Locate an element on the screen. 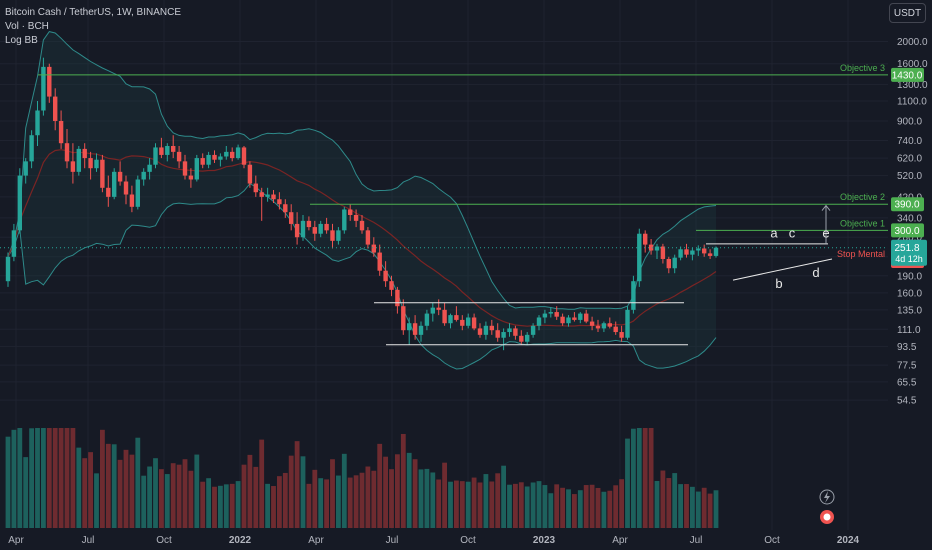 The width and height of the screenshot is (932, 550). triangle-bottom is located at coordinates (782, 269).